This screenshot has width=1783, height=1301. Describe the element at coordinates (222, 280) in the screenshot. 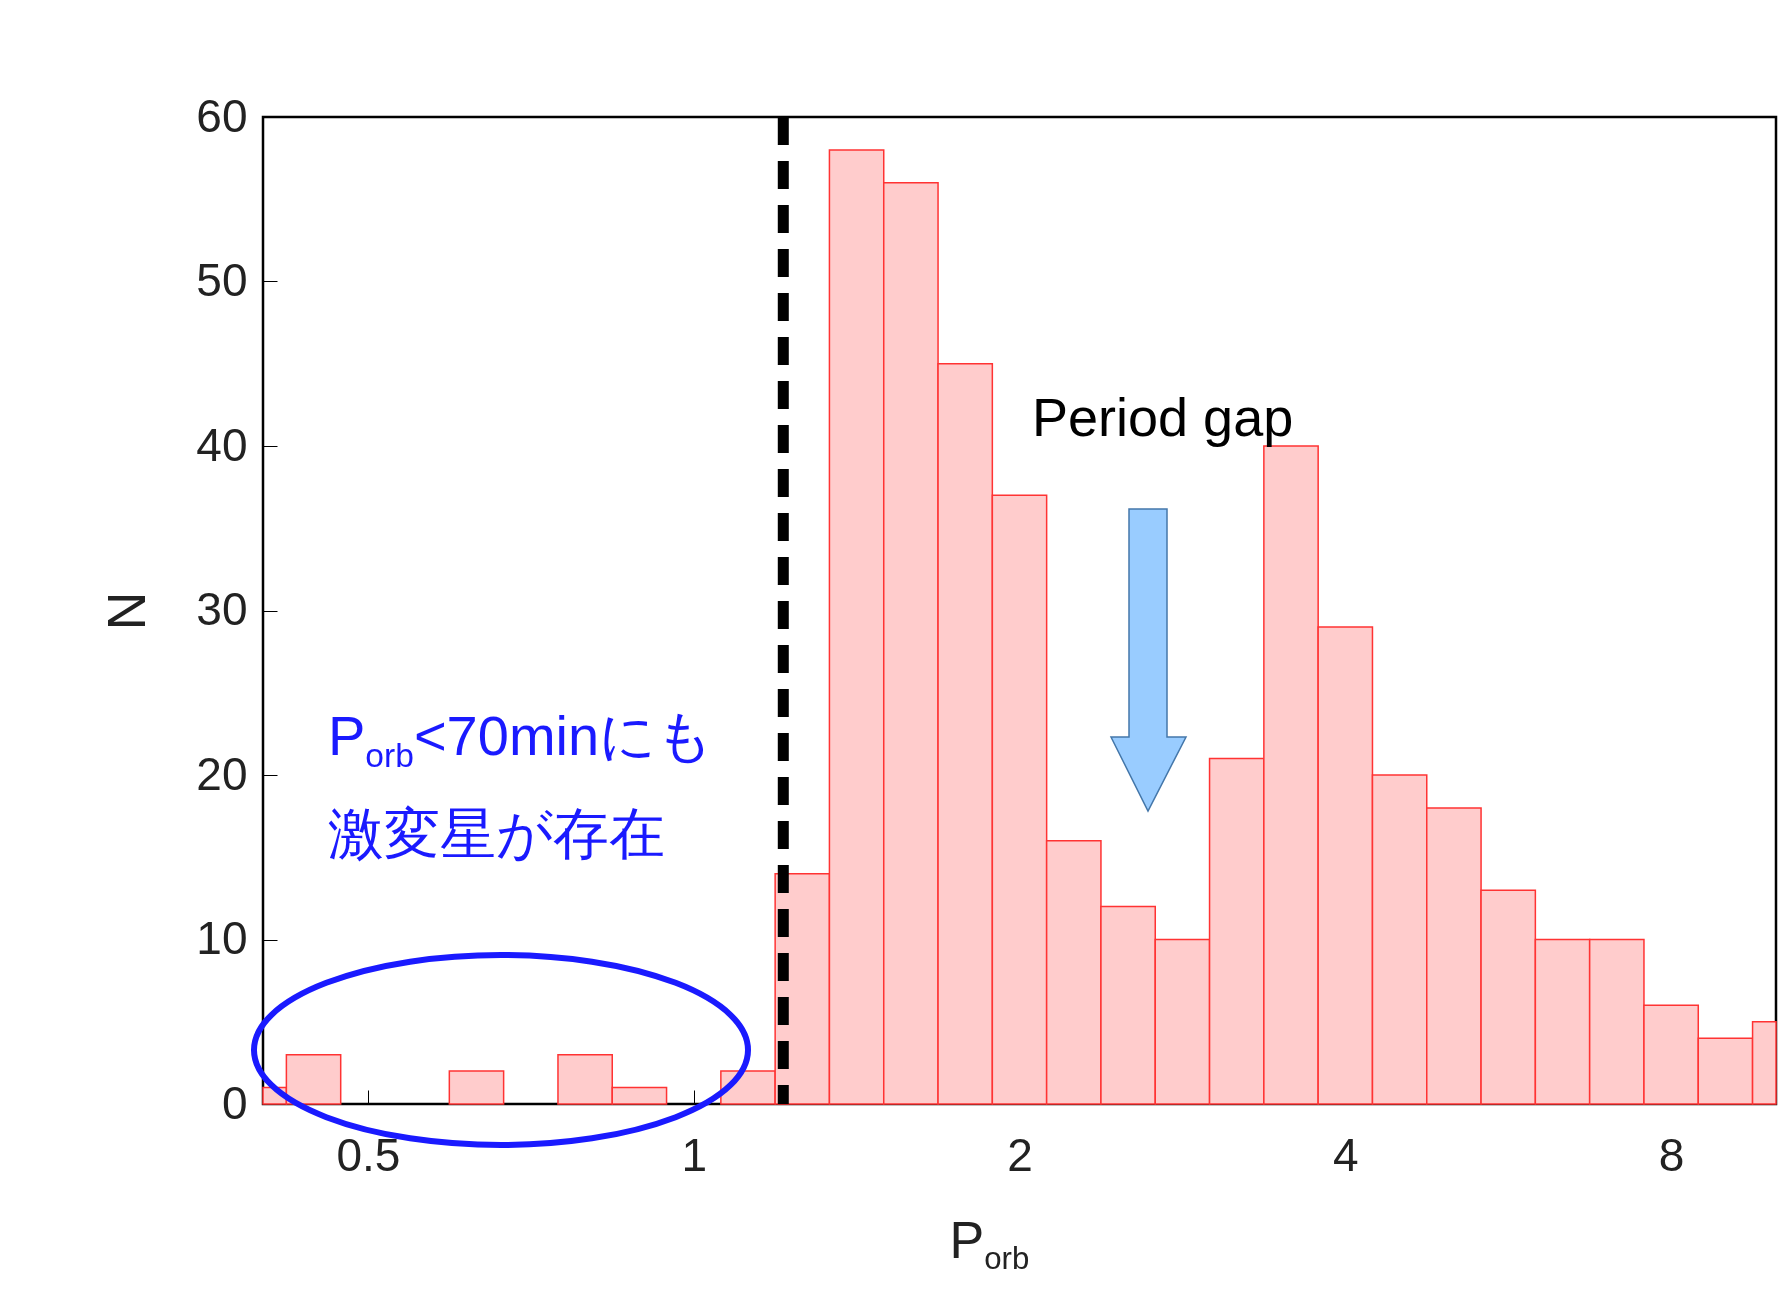

I see `y-tick-label: 50` at that location.